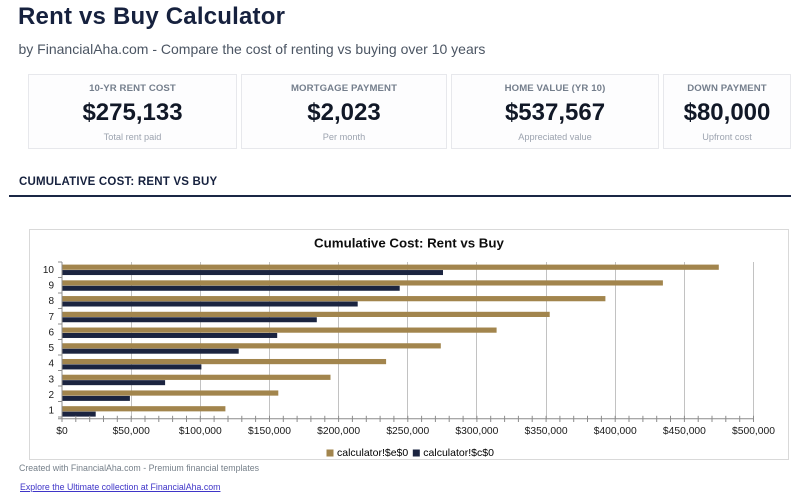 The width and height of the screenshot is (800, 502). Describe the element at coordinates (409, 242) in the screenshot. I see `svg-text: Cumulative Cost: Rent vs Buy` at that location.